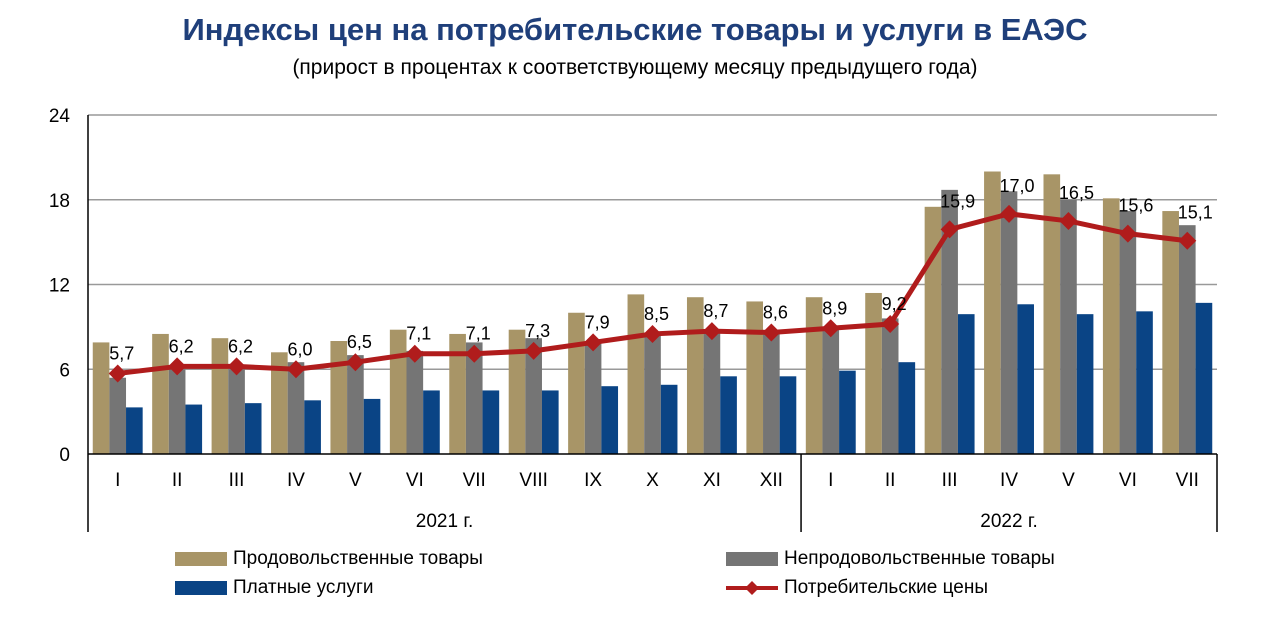  I want to click on x-tick-label: VIII, so click(533, 480).